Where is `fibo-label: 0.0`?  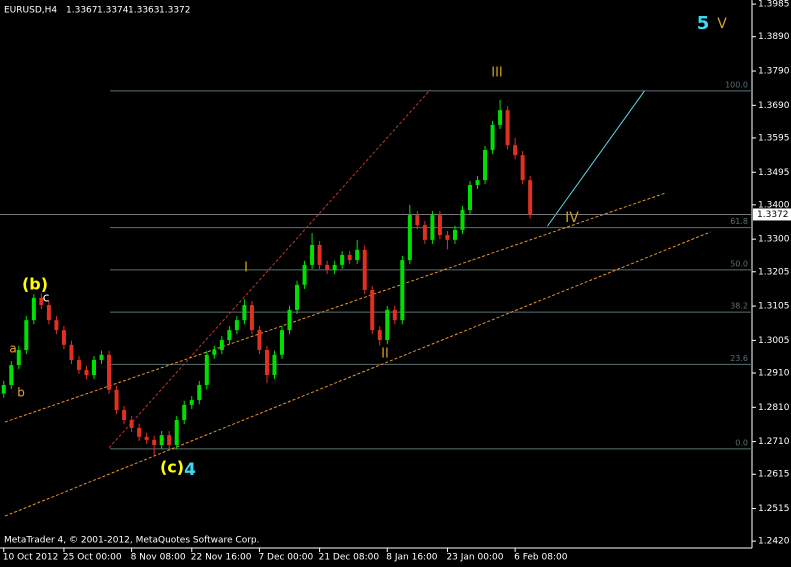
fibo-label: 0.0 is located at coordinates (741, 442).